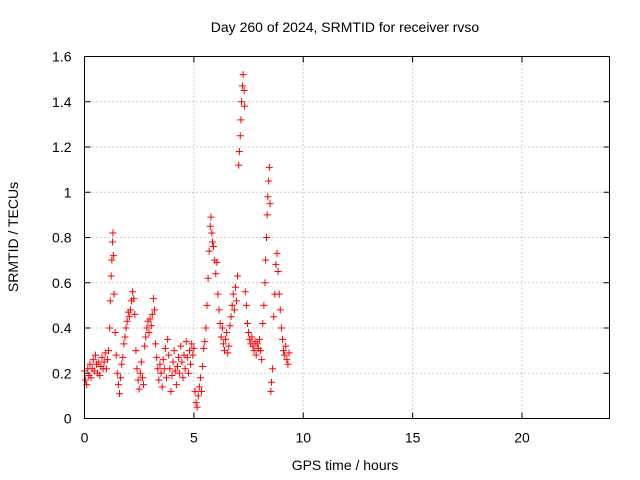 The width and height of the screenshot is (640, 480). What do you see at coordinates (68, 192) in the screenshot?
I see `y-tick-label: 1` at bounding box center [68, 192].